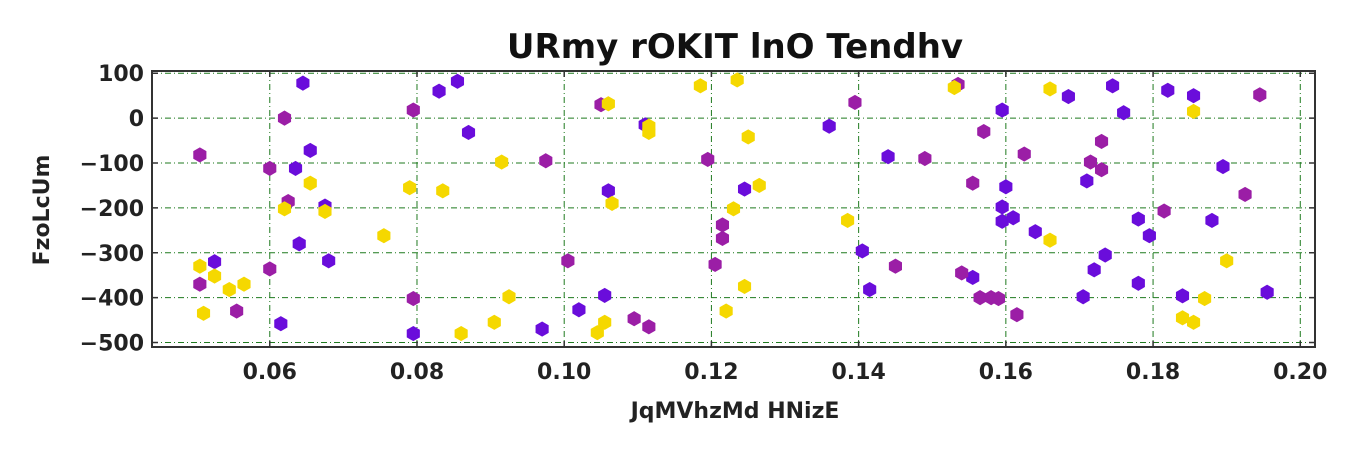 This screenshot has width=1359, height=453. What do you see at coordinates (1153, 372) in the screenshot?
I see `x-tick-label: 0.18` at bounding box center [1153, 372].